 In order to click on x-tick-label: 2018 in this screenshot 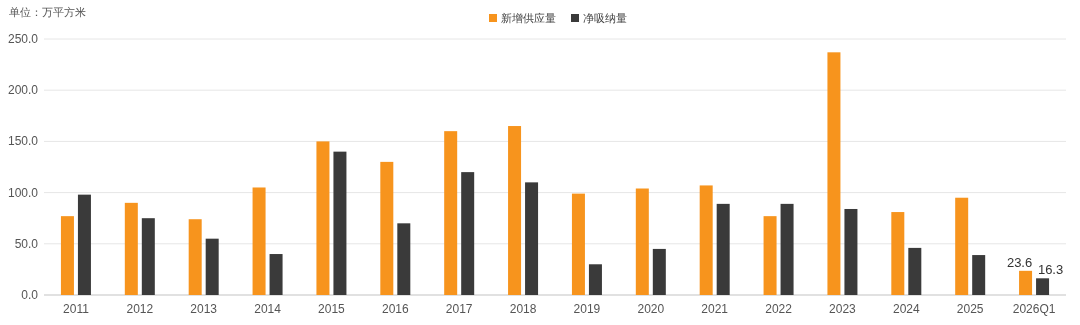, I will do `click(523, 309)`.